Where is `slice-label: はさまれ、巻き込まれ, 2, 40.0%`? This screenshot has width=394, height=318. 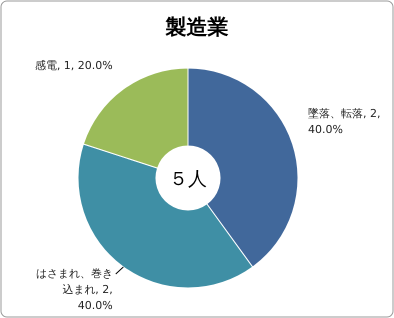 slice-label: はさまれ、巻き込まれ, 2, 40.0% is located at coordinates (73, 290).